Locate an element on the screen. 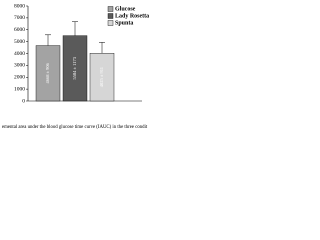 The height and width of the screenshot is (240, 320). y-tick-label: 0 is located at coordinates (23, 101).